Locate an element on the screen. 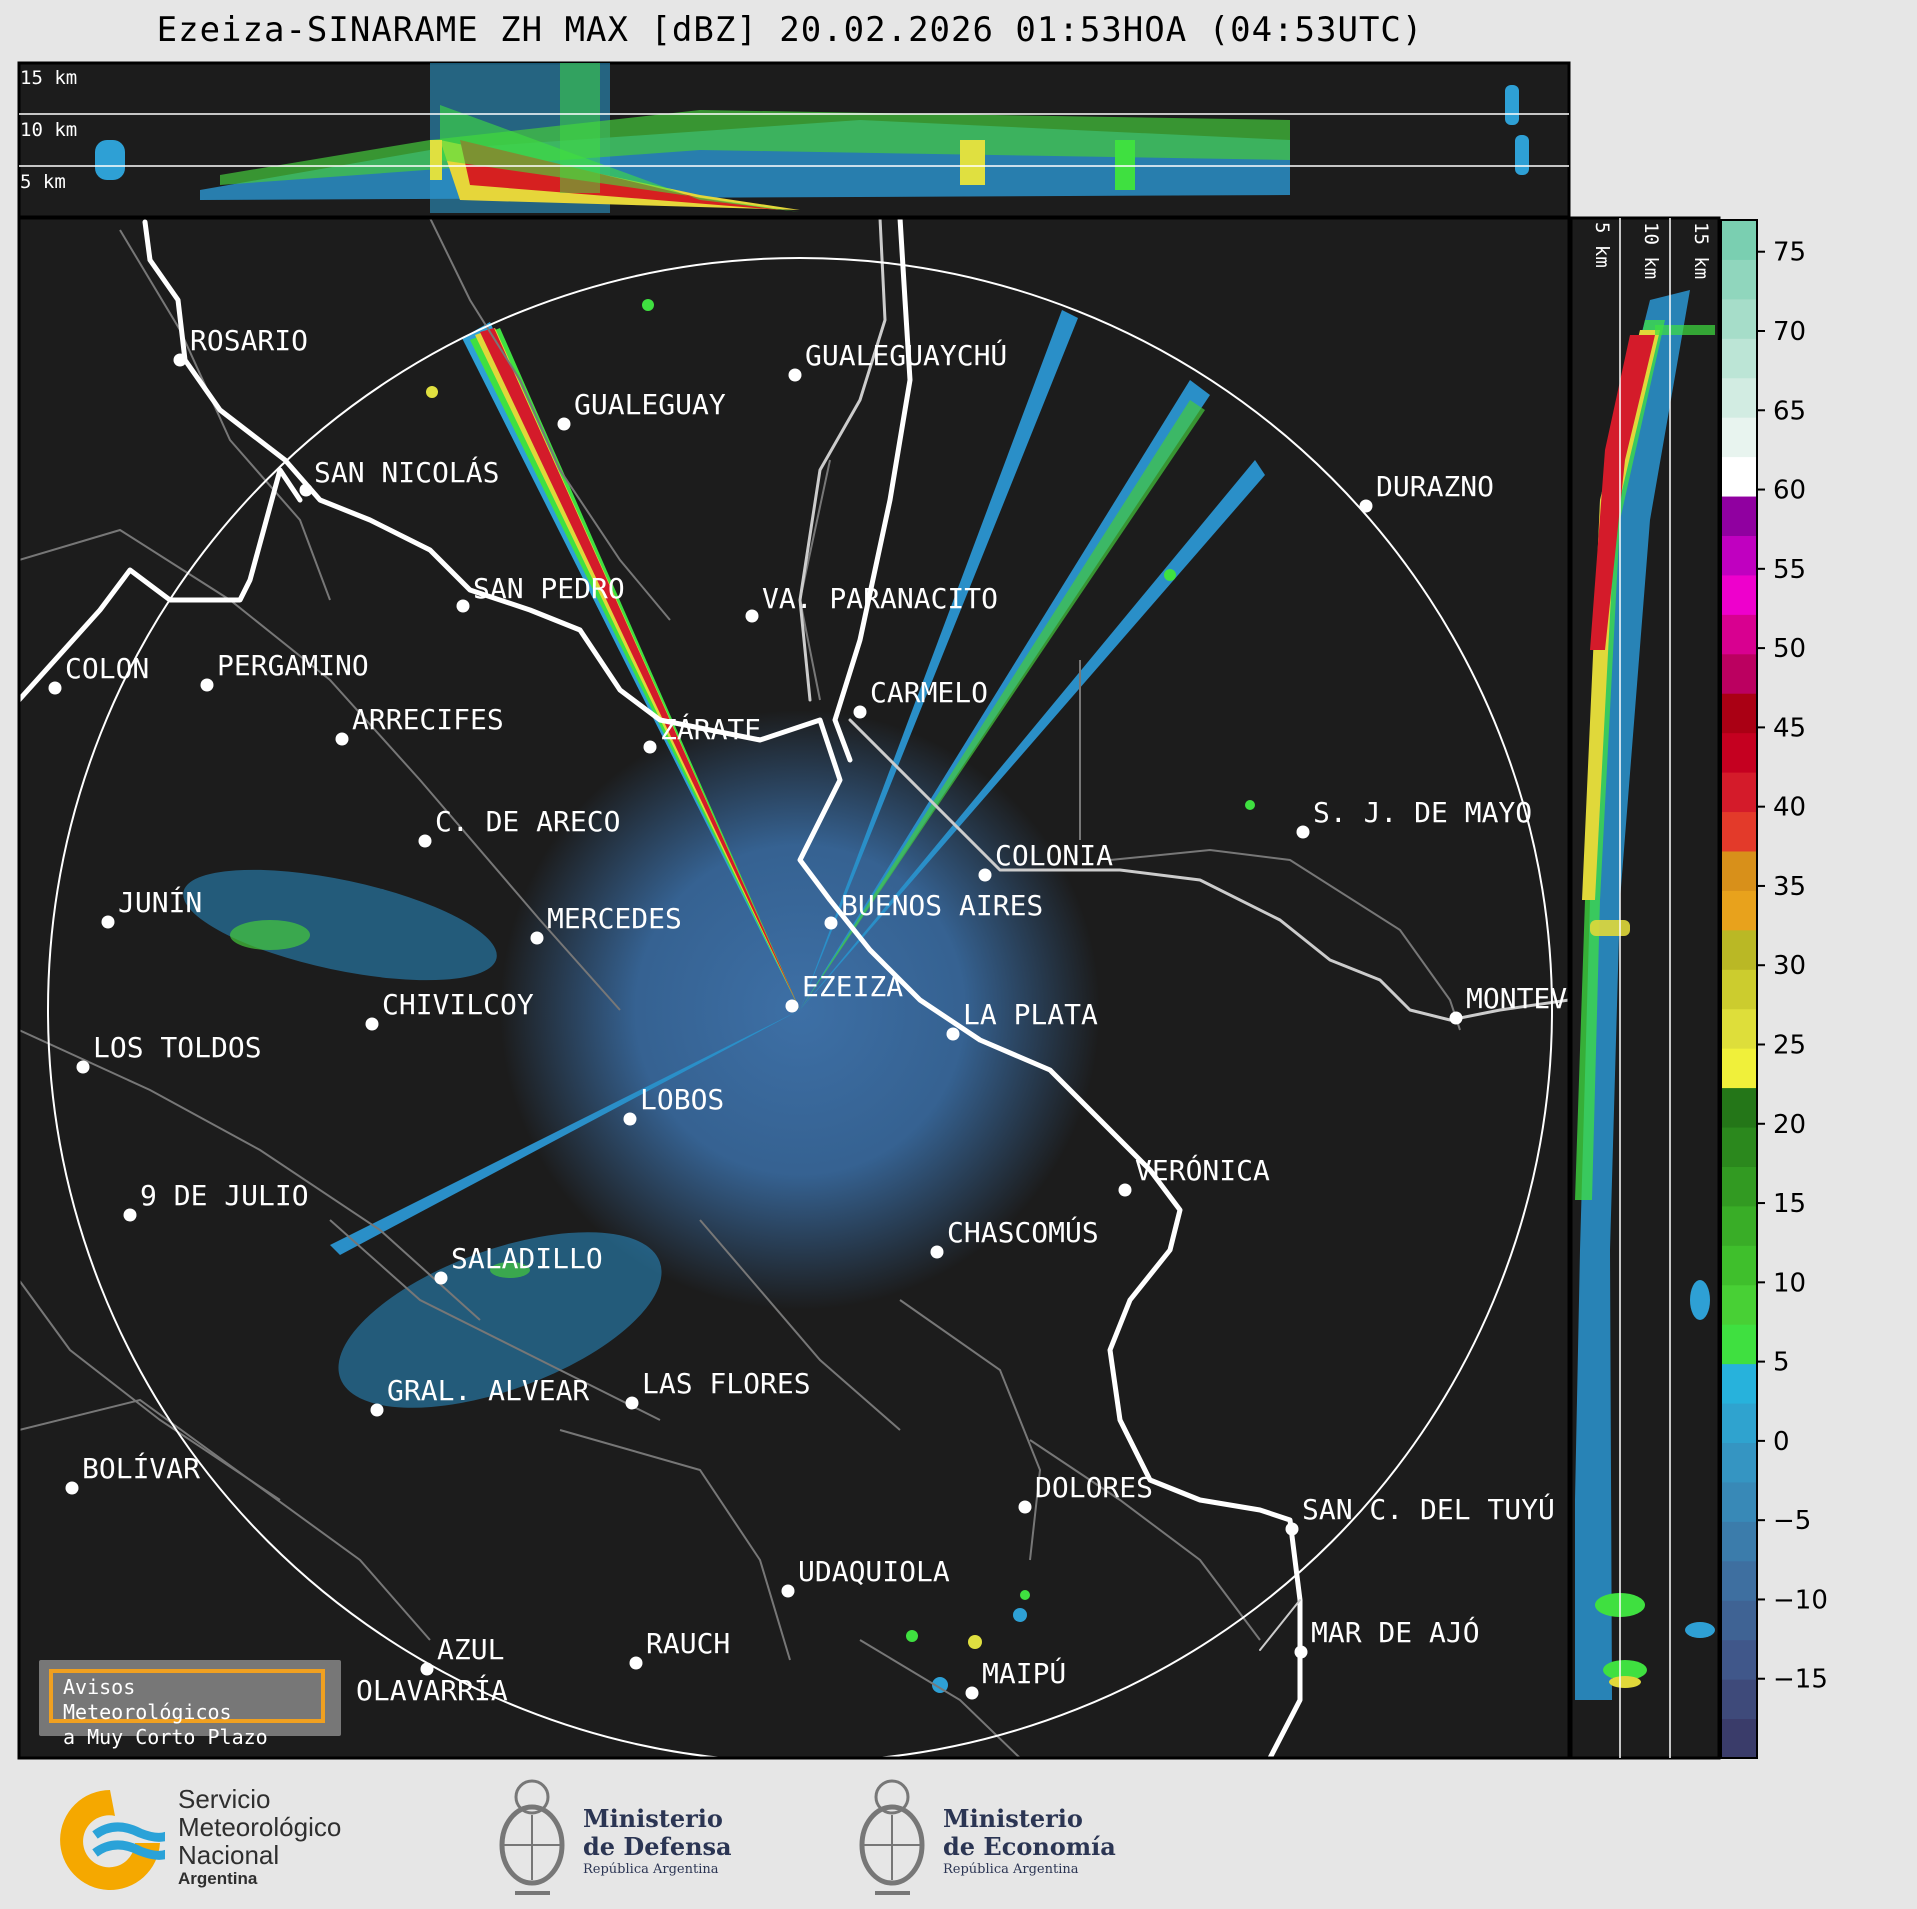  city-label: DOLORES is located at coordinates (1094, 1487).